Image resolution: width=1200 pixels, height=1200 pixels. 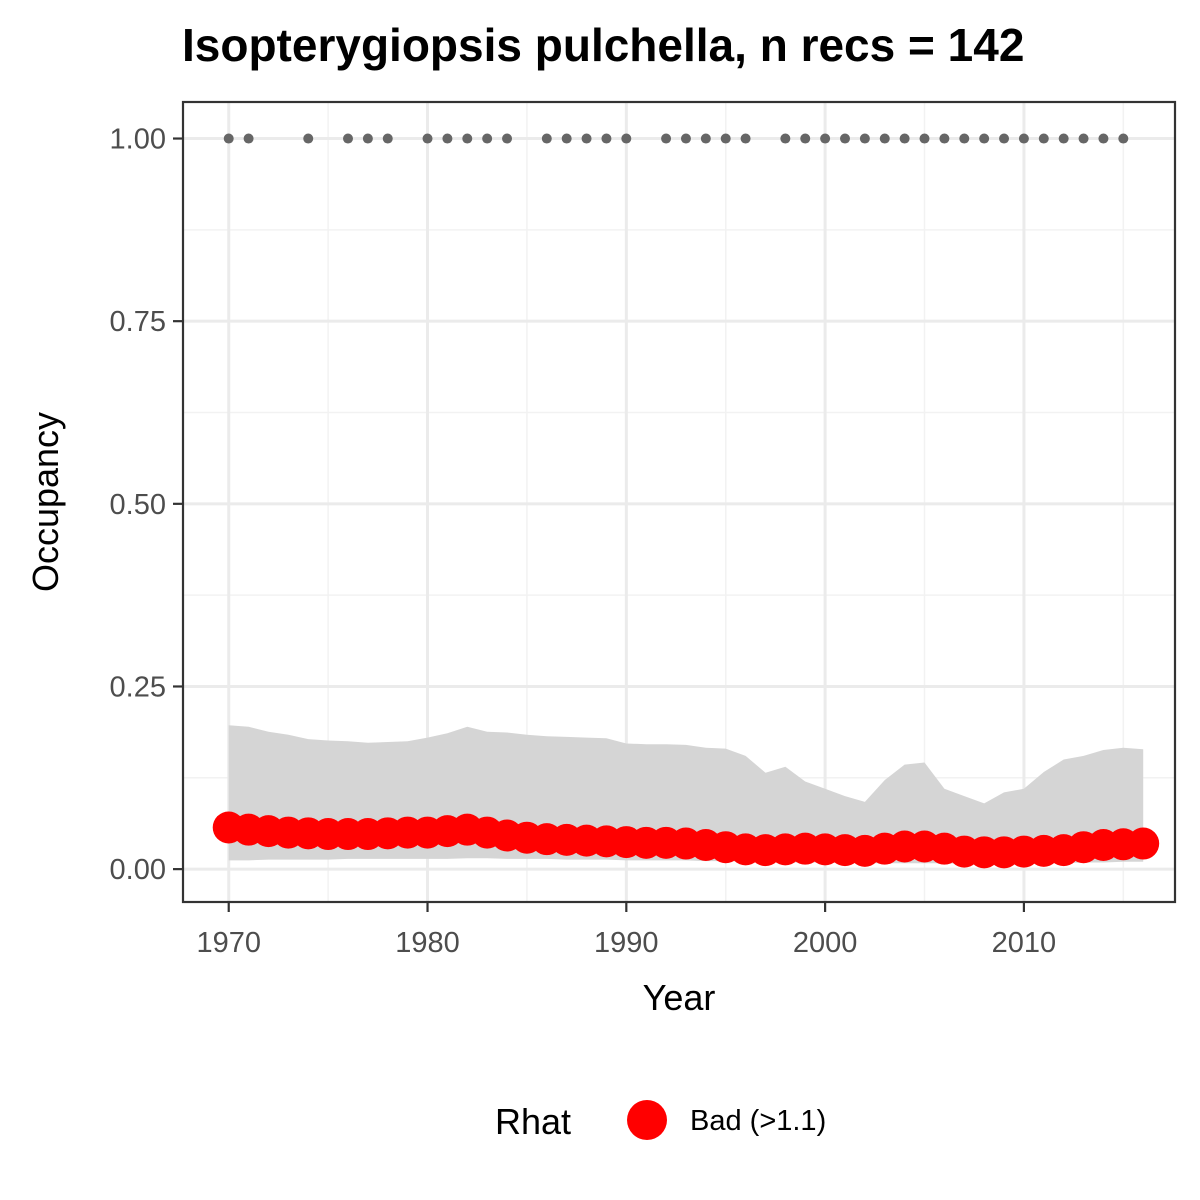 What do you see at coordinates (626, 943) in the screenshot?
I see `x-tick-label: 1990` at bounding box center [626, 943].